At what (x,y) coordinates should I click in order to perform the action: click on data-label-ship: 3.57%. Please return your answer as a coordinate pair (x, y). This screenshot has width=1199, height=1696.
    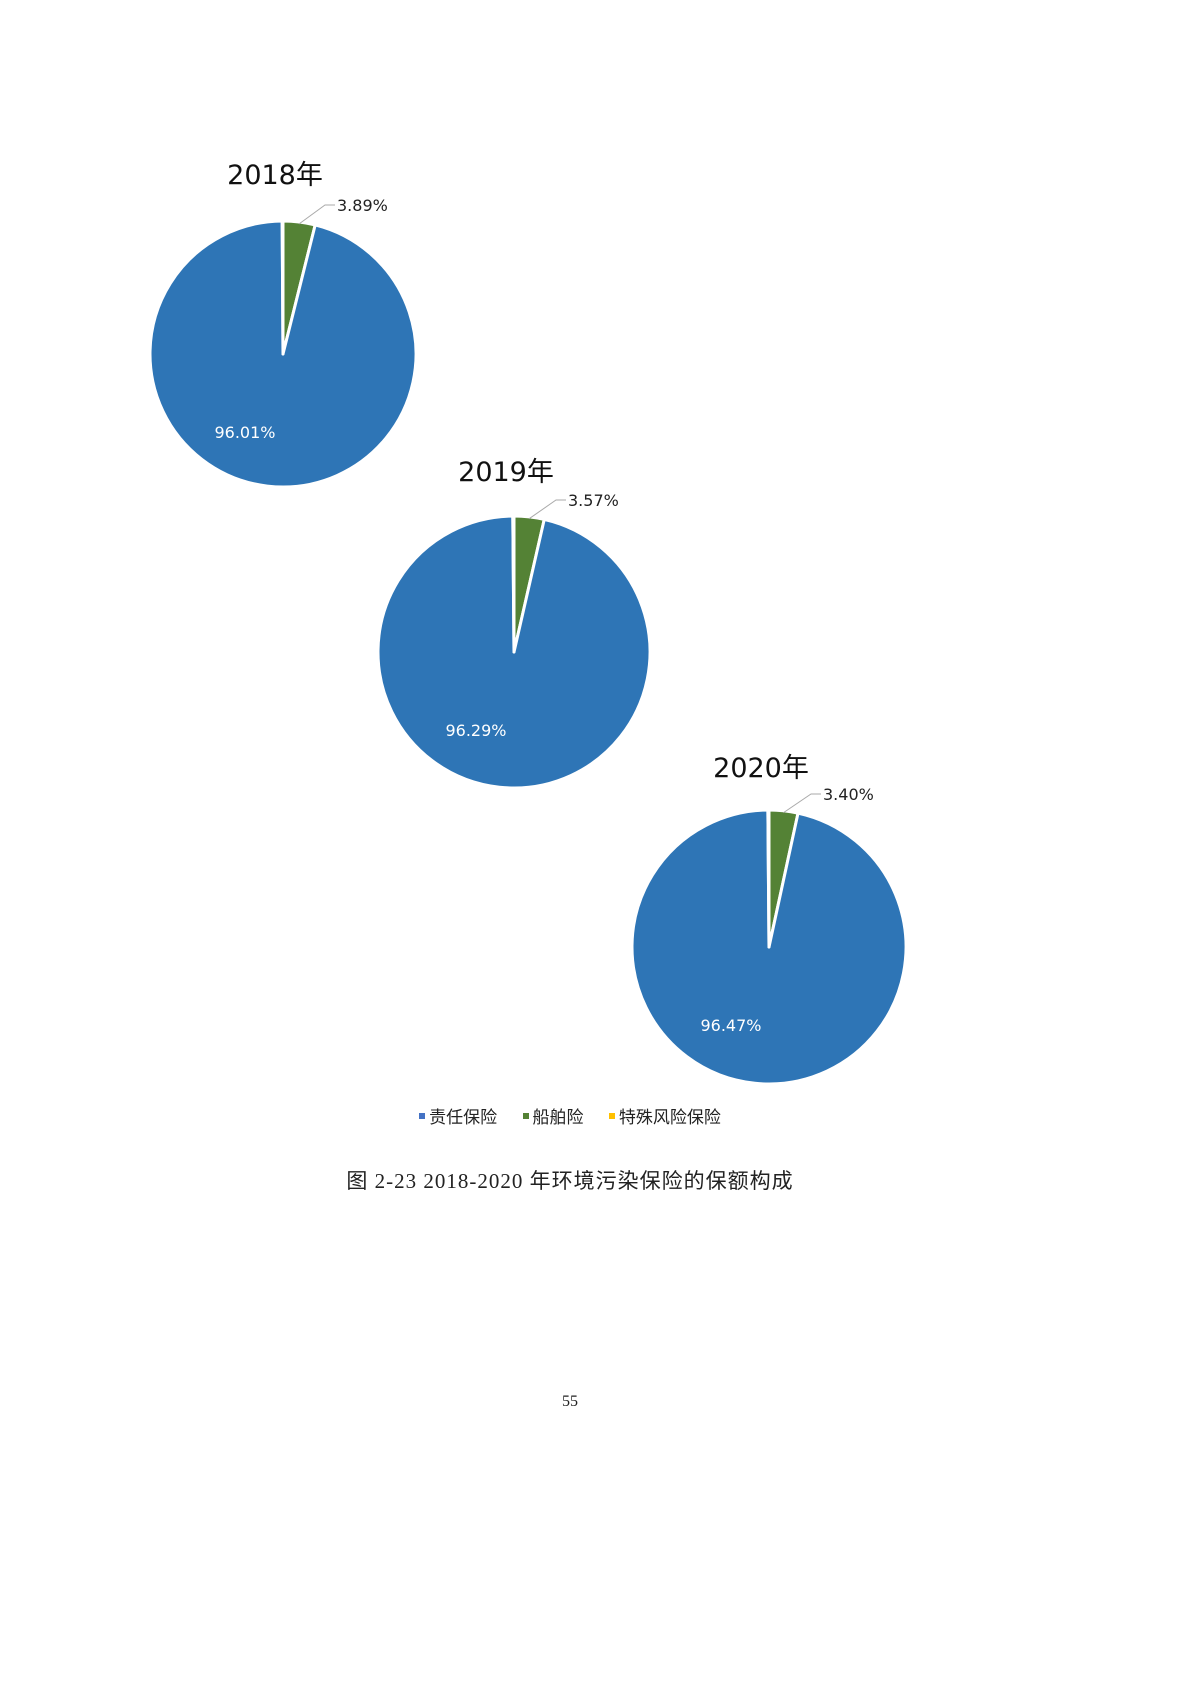
    Looking at the image, I should click on (593, 500).